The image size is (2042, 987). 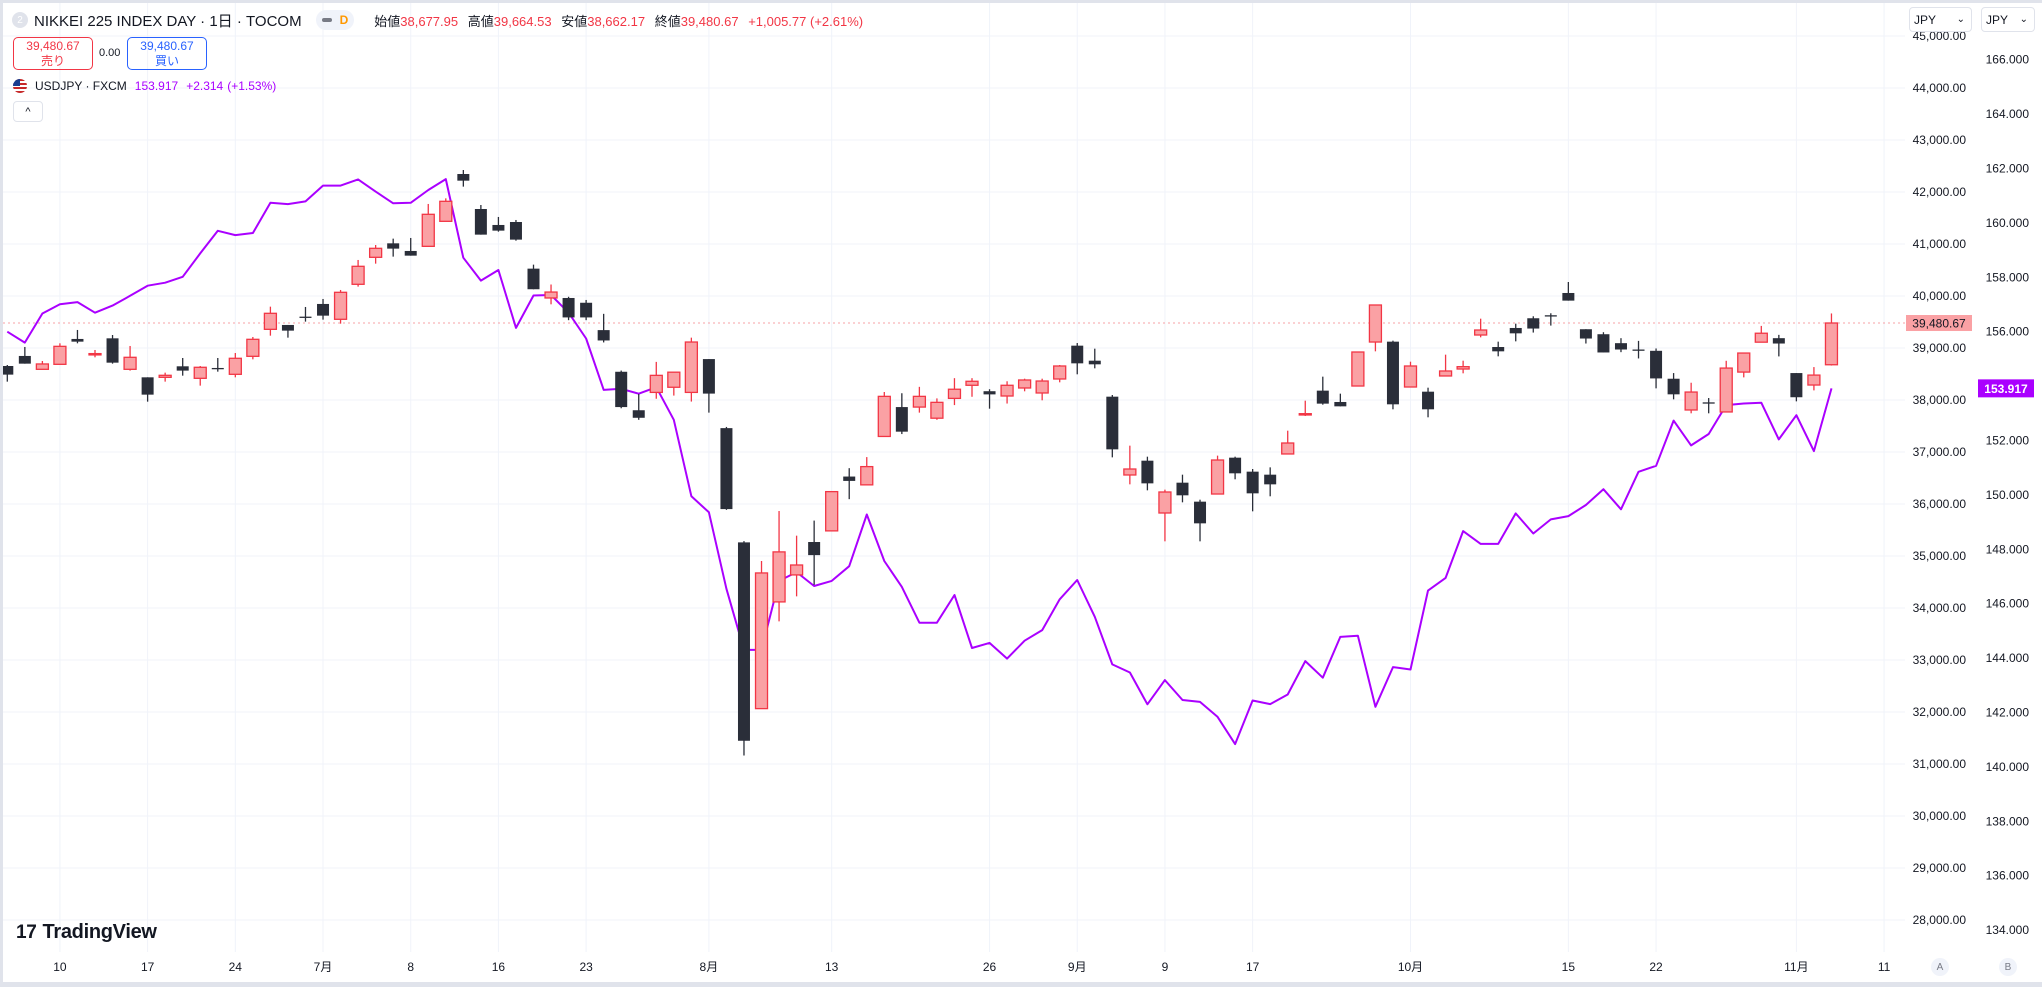 What do you see at coordinates (1940, 816) in the screenshot?
I see `left-axis-tick-label: 30,000.00` at bounding box center [1940, 816].